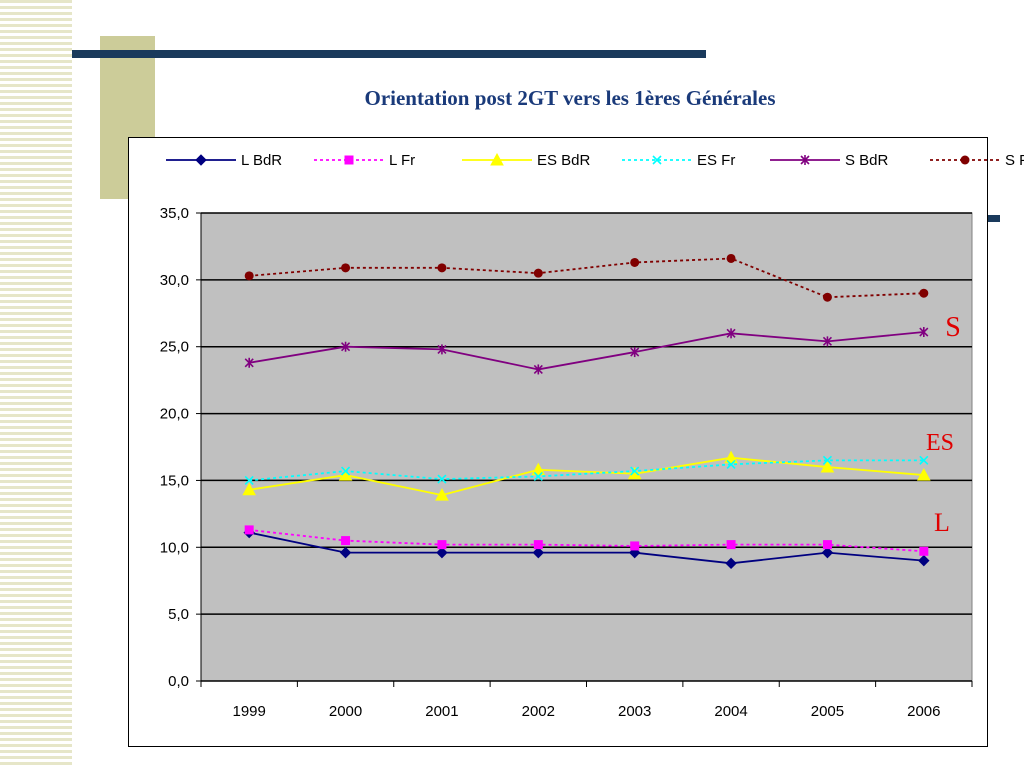 The height and width of the screenshot is (768, 1024). I want to click on series-line-es-fr, so click(586, 470).